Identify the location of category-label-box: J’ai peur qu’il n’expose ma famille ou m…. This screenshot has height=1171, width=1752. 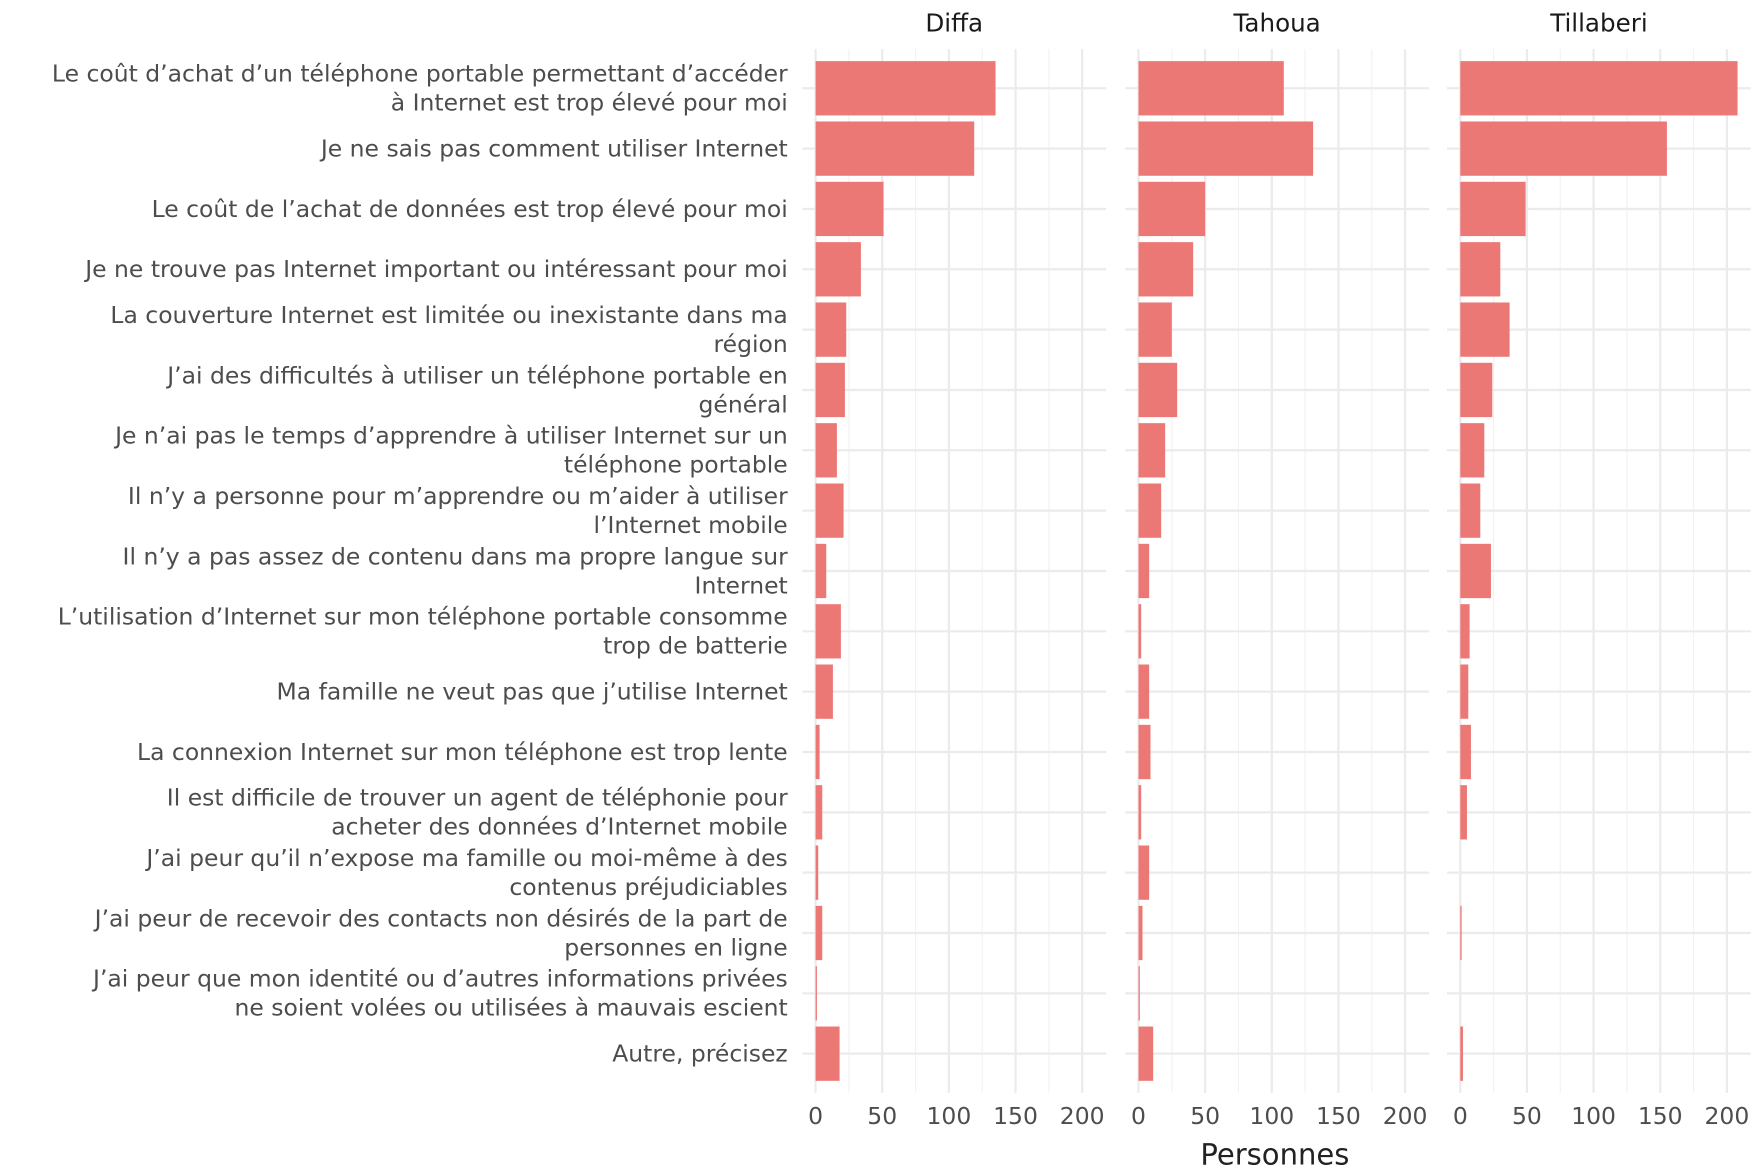
(467, 872).